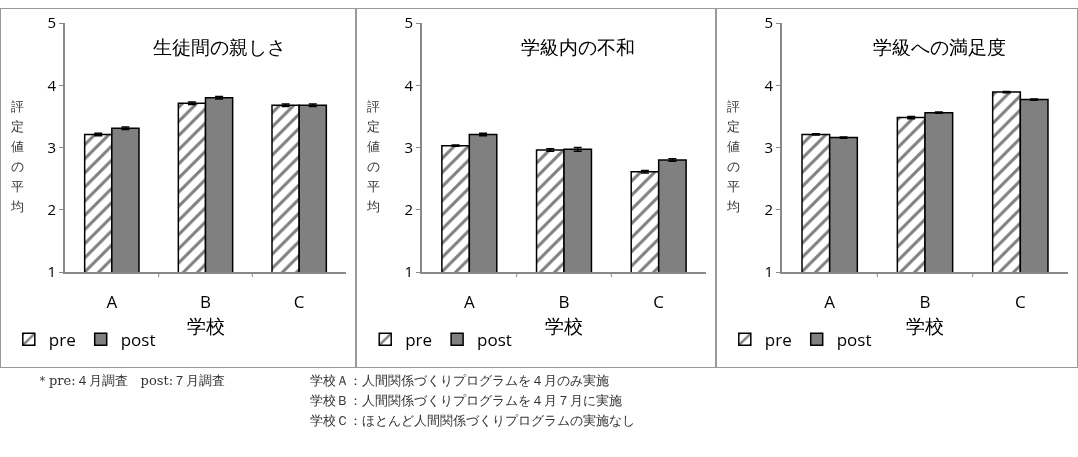 This screenshot has height=457, width=1078. I want to click on text: 学級内の不和, so click(578, 47).